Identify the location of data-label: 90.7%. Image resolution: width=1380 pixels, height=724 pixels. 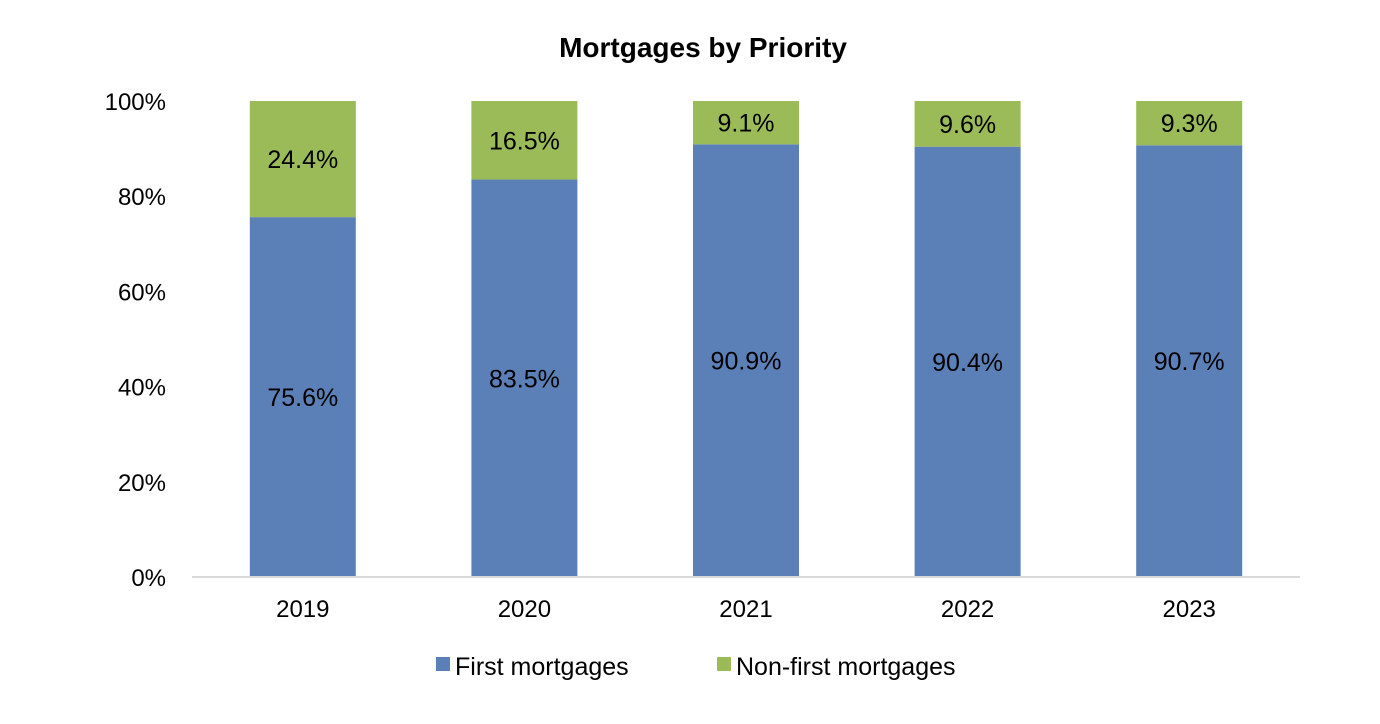
(1189, 362).